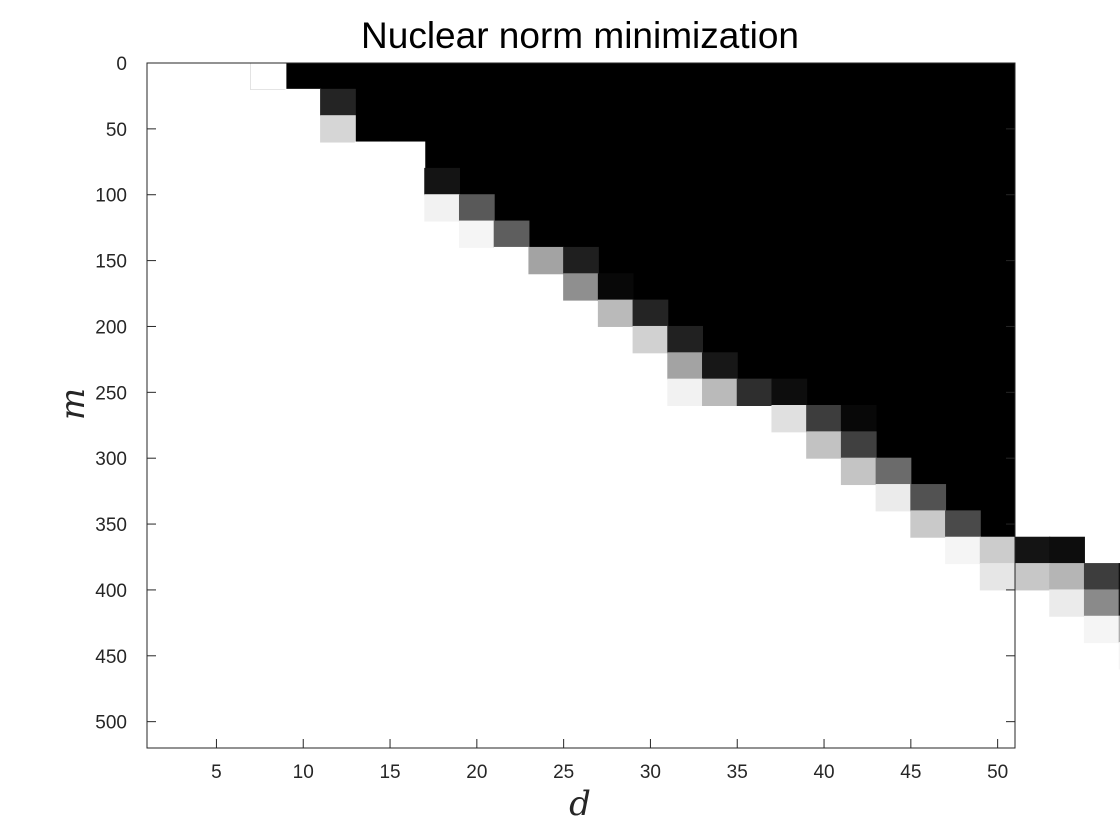 Image resolution: width=1120 pixels, height=840 pixels. I want to click on x-tick-label: 35, so click(737, 772).